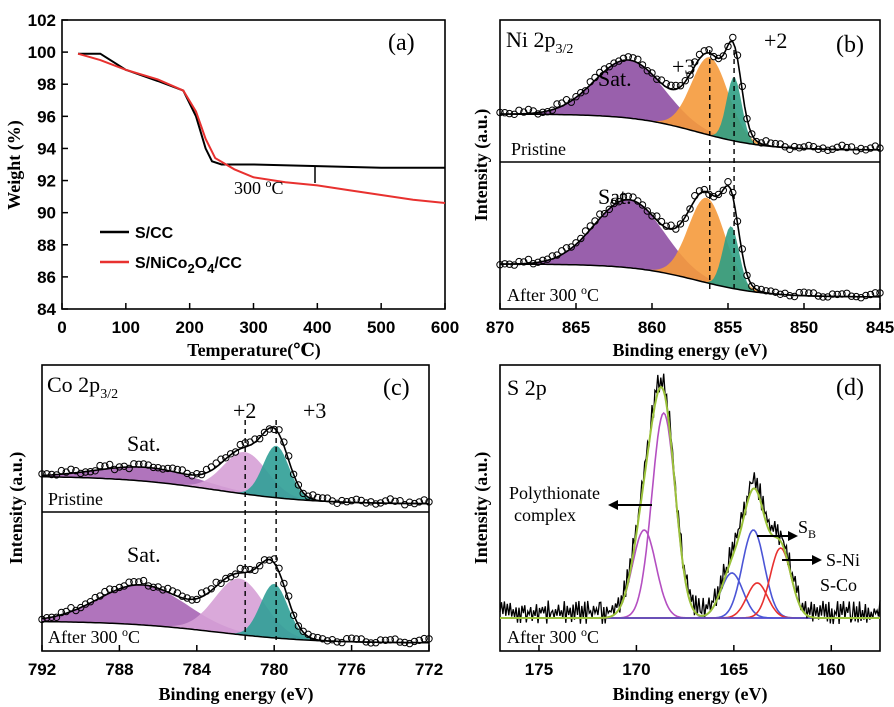 Image resolution: width=894 pixels, height=707 pixels. I want to click on peak-fill-co2, so click(235, 478).